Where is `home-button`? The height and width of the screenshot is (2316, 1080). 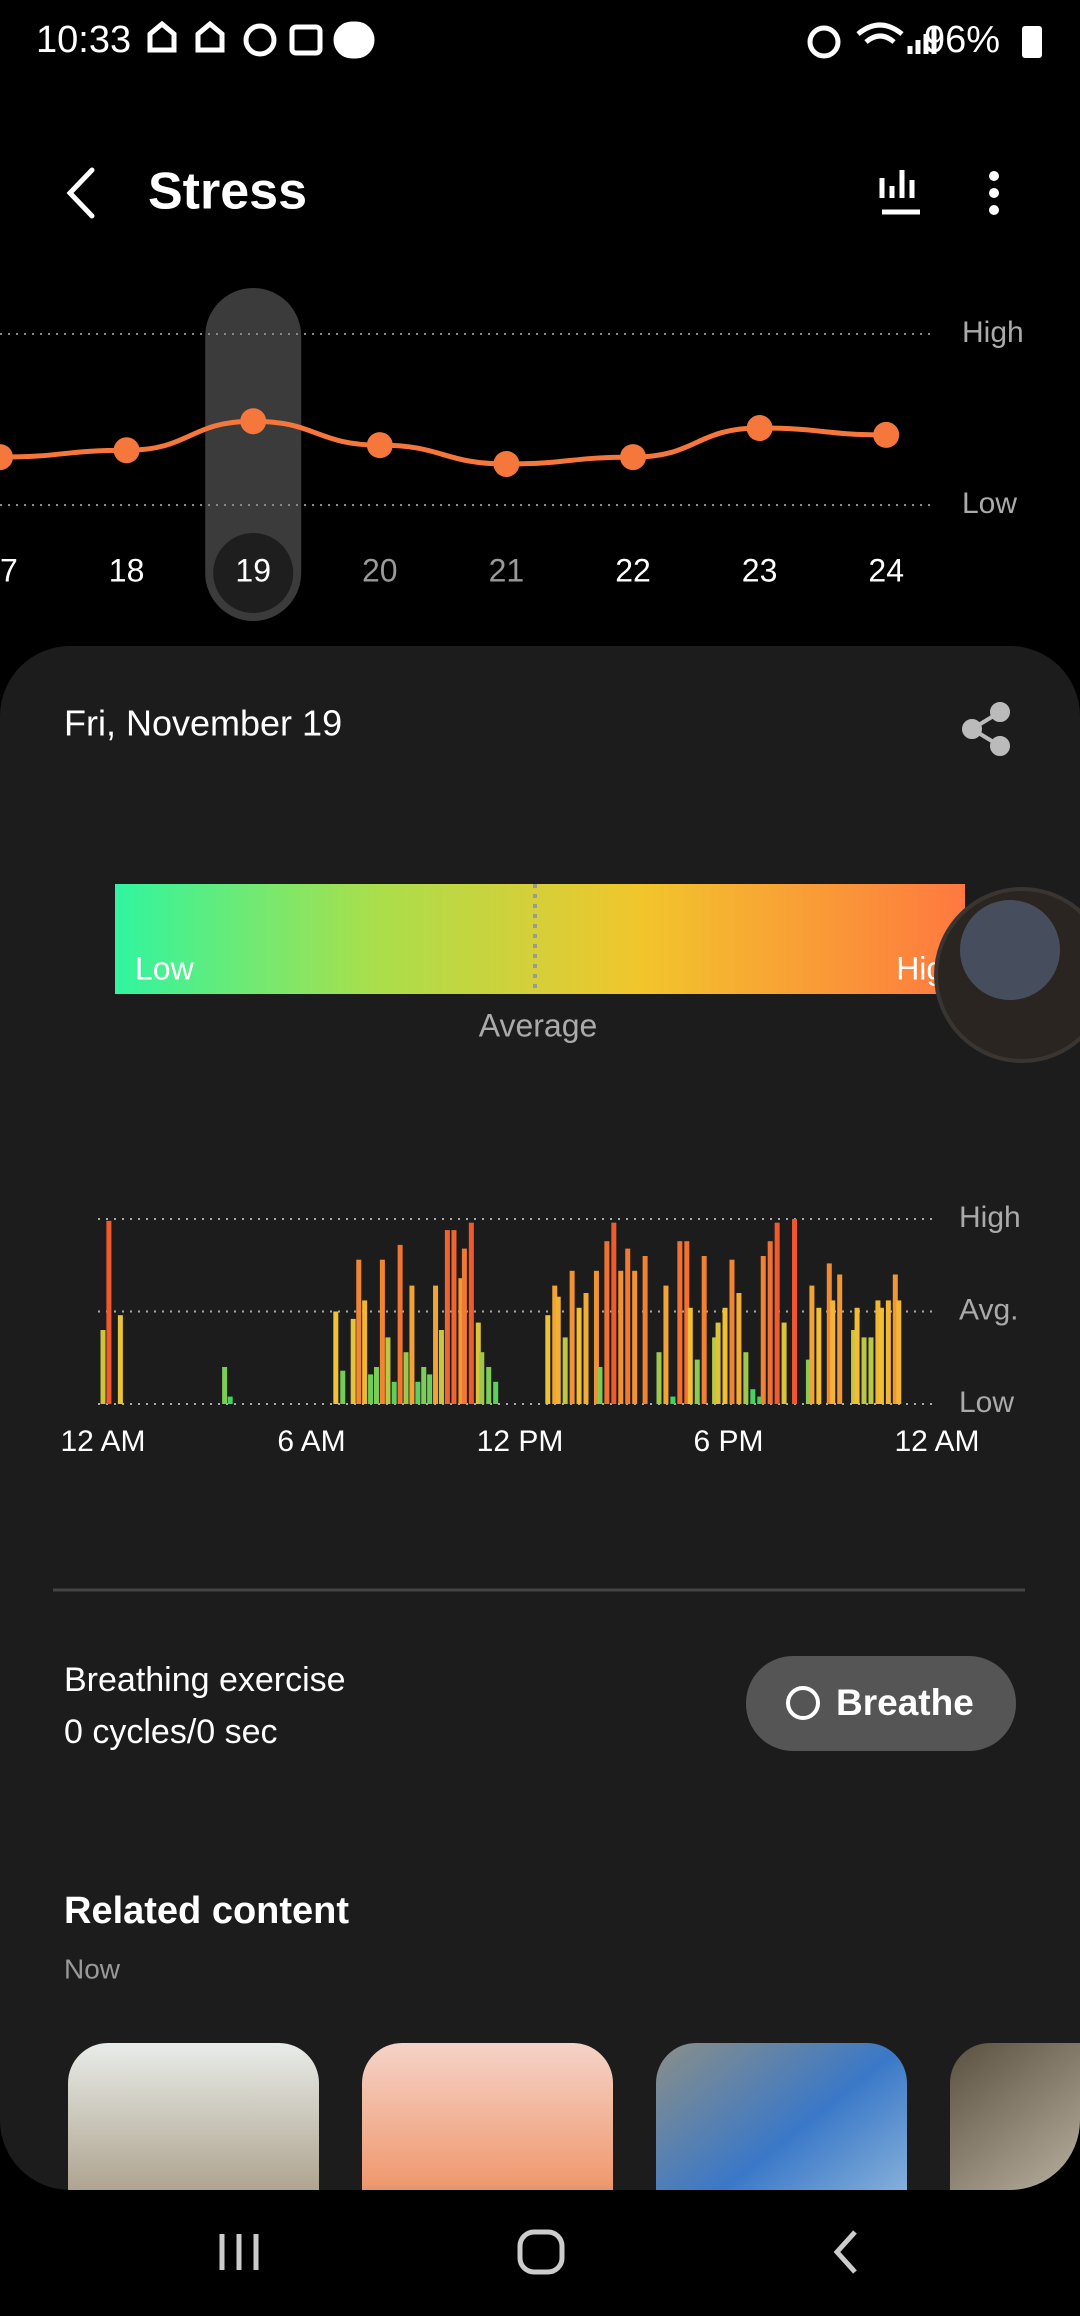
home-button is located at coordinates (541, 2252).